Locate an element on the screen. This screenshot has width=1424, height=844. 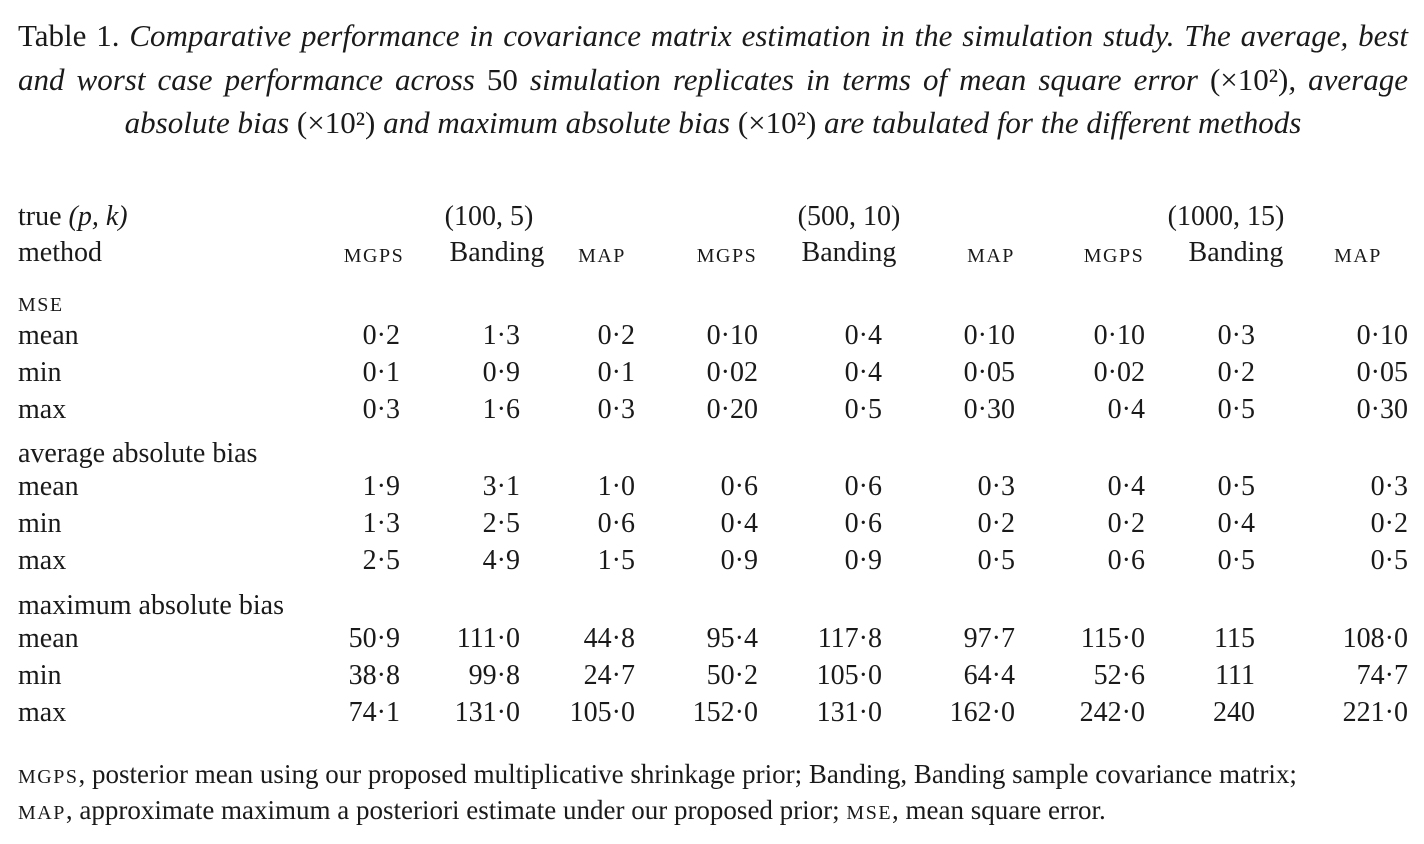
table-cell: 0·30 is located at coordinates (1382, 409).